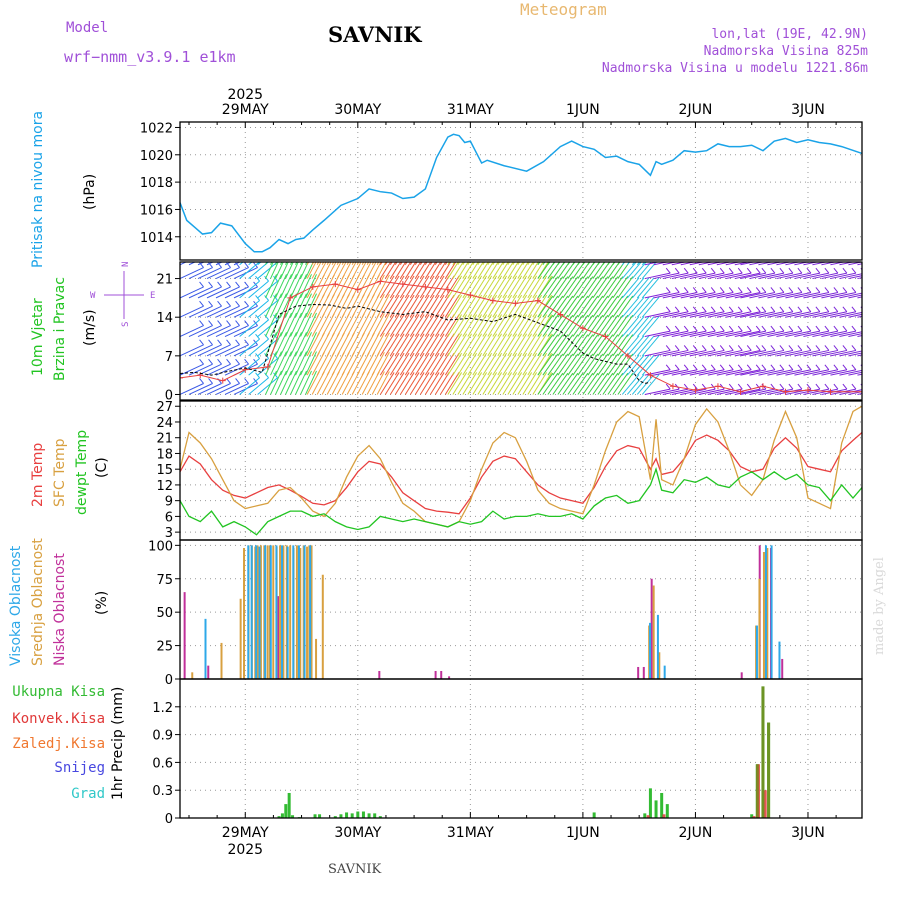 The height and width of the screenshot is (900, 900). Describe the element at coordinates (808, 110) in the screenshot. I see `top-day-label: 3JUN` at that location.